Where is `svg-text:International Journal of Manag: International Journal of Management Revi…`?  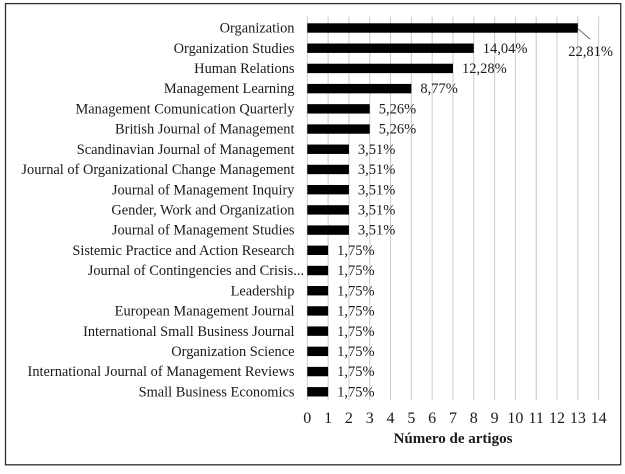
svg-text:International Journal of Manag: International Journal of Management Revi… is located at coordinates (161, 372).